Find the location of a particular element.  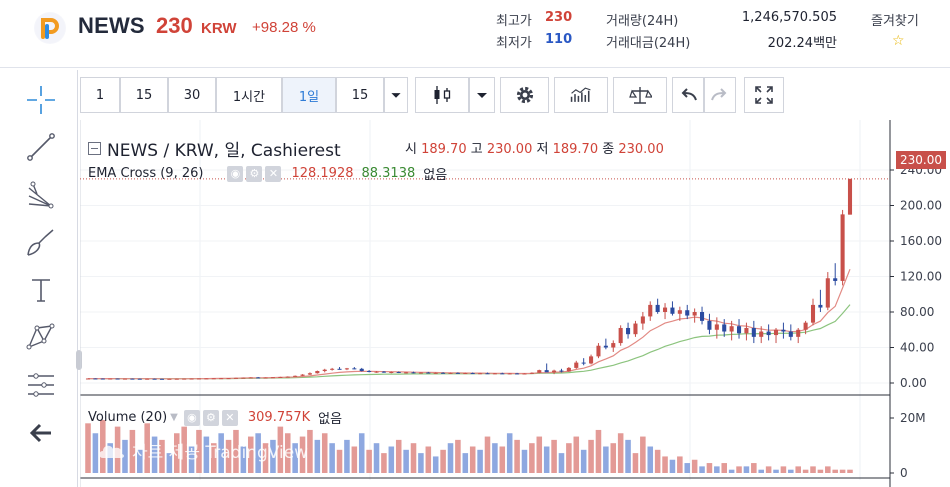

trend-line-icon is located at coordinates (41, 147).